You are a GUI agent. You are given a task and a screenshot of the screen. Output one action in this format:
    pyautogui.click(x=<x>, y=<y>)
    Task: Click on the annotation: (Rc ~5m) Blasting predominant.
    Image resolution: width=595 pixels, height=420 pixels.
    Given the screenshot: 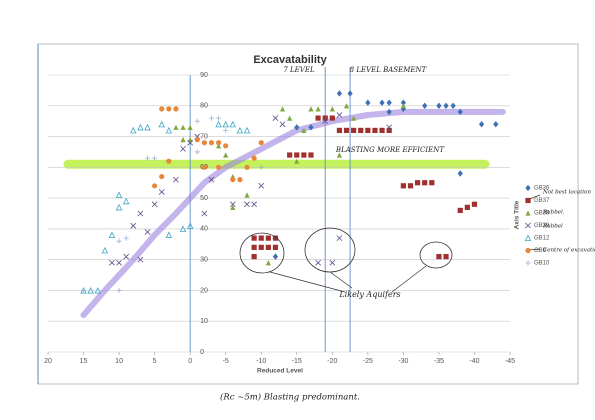 What is the action you would take?
    pyautogui.click(x=290, y=397)
    